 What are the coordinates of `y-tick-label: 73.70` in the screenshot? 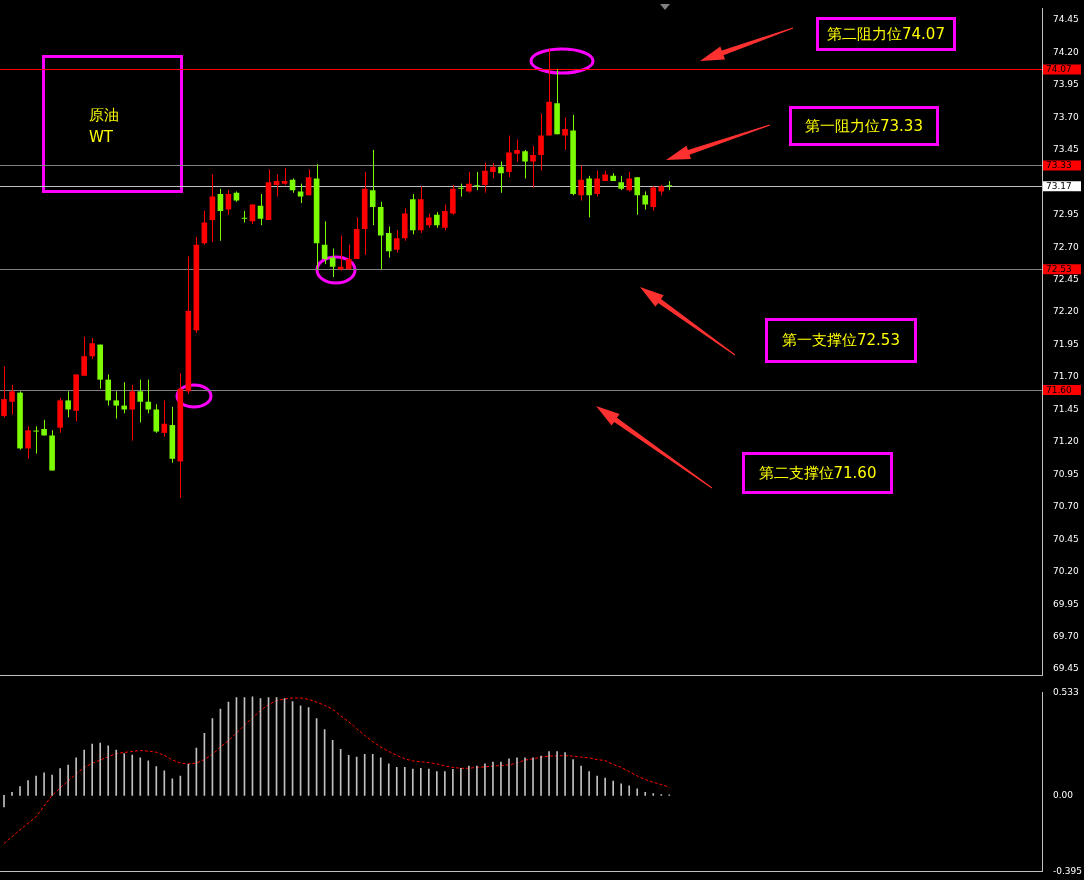 It's located at (1066, 116).